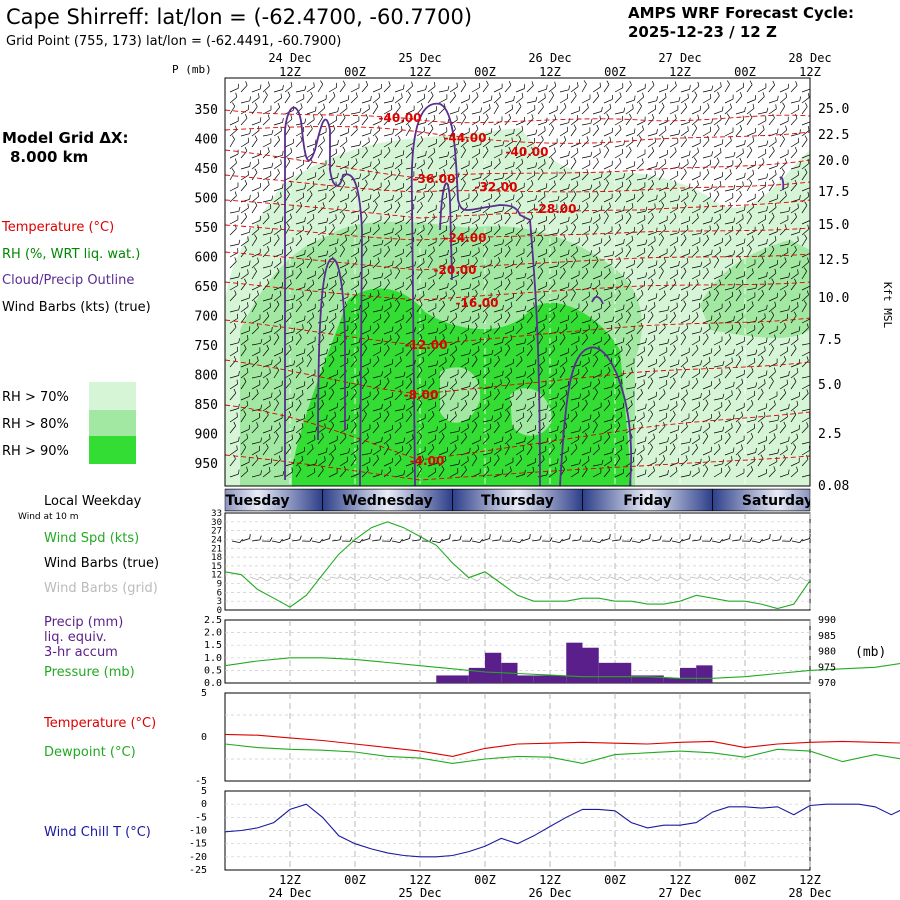  Describe the element at coordinates (400, 118) in the screenshot. I see `temperature-contour-label: -40.00` at that location.